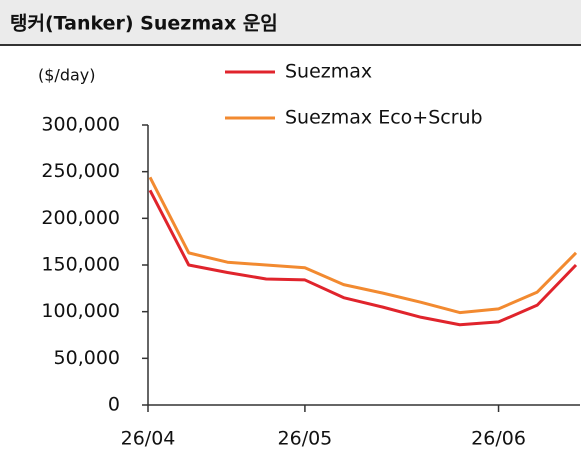  Describe the element at coordinates (384, 118) in the screenshot. I see `legend-label: Suezmax Eco+Scrub` at that location.